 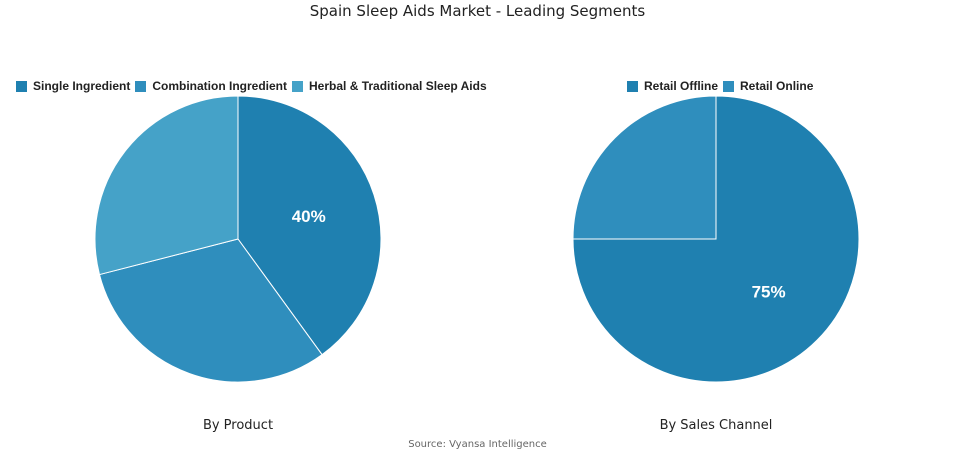 I want to click on legend-item: Single Ingredient, so click(x=73, y=86).